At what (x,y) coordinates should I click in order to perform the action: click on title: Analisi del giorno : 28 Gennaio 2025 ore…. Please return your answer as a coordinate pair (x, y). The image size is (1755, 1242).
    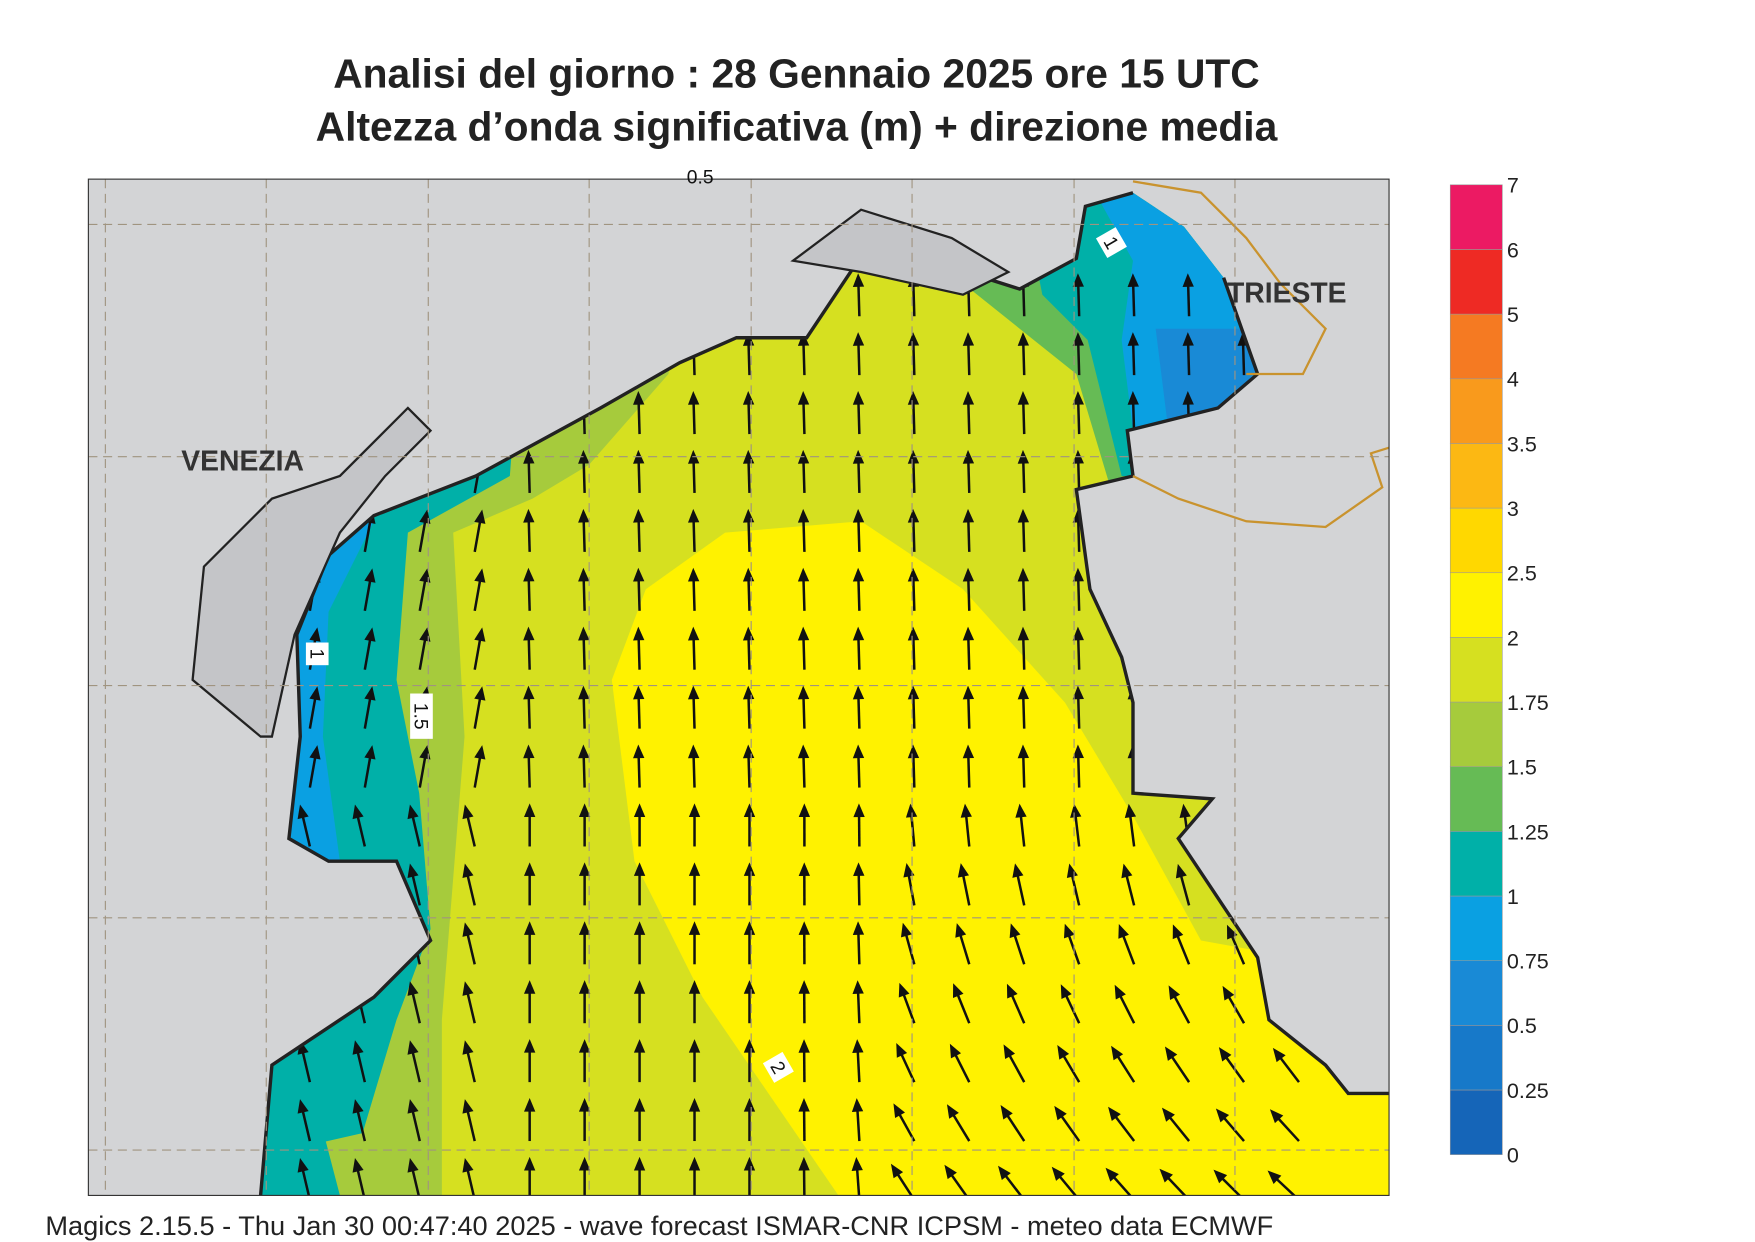
    Looking at the image, I should click on (796, 73).